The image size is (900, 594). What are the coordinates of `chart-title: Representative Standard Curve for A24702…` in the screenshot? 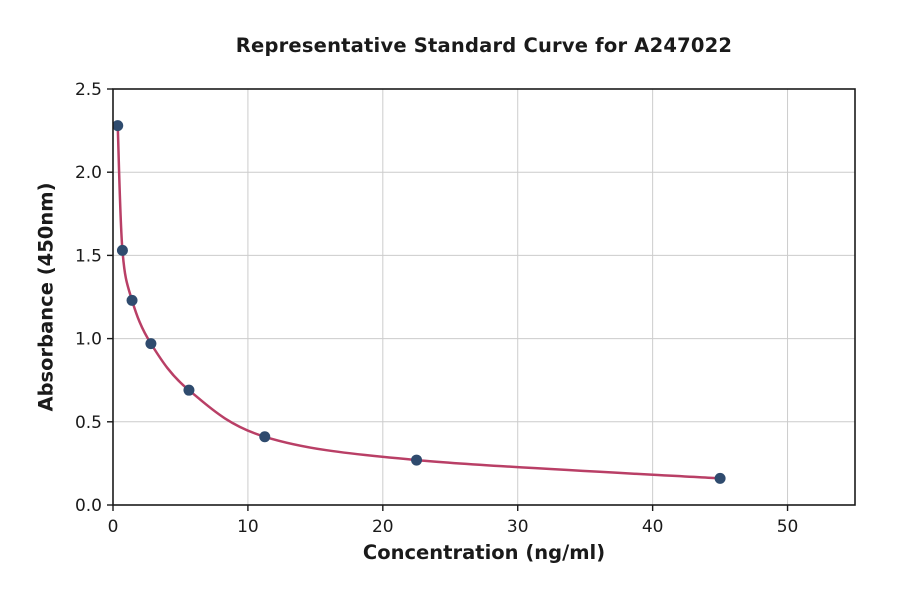 It's located at (484, 45).